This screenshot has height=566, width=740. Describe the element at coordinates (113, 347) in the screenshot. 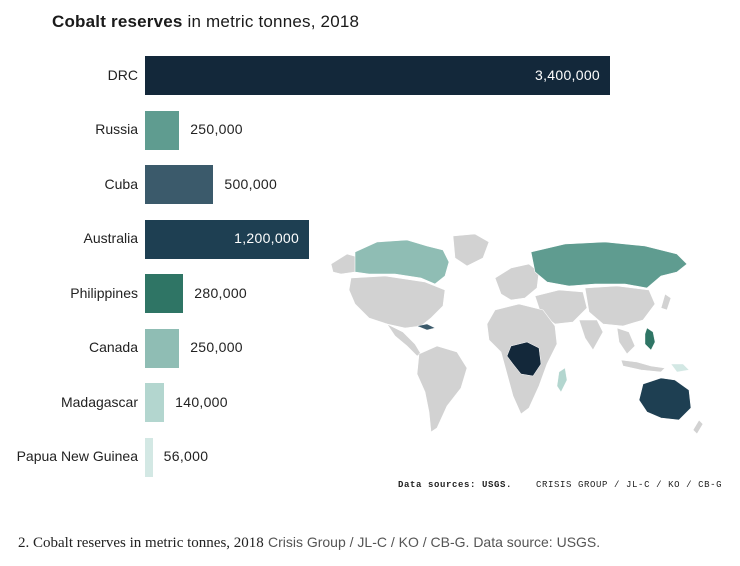

I see `category-label: Canada` at that location.